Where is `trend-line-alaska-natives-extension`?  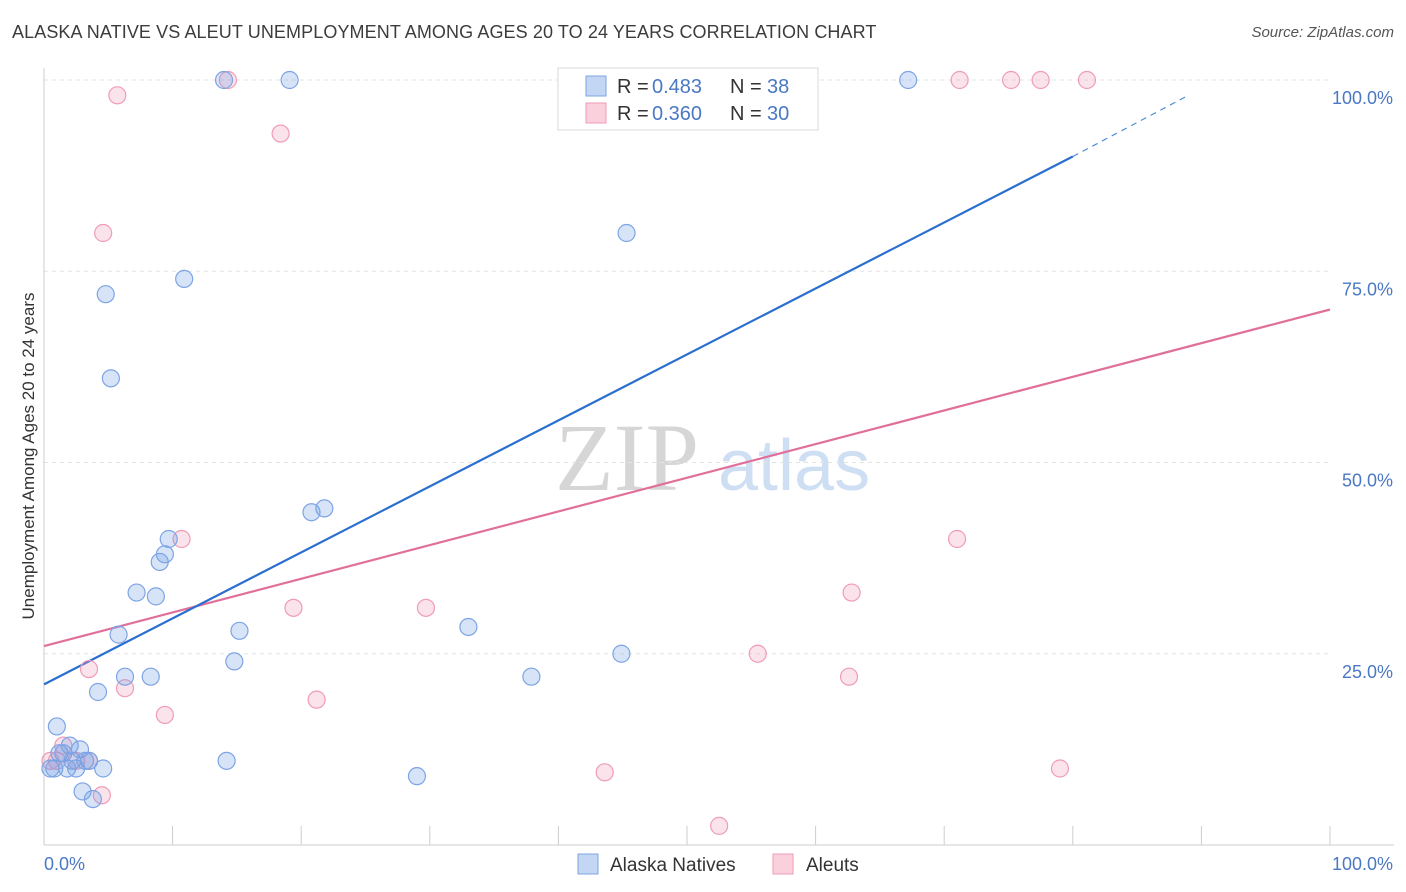 trend-line-alaska-natives-extension is located at coordinates (1130, 126).